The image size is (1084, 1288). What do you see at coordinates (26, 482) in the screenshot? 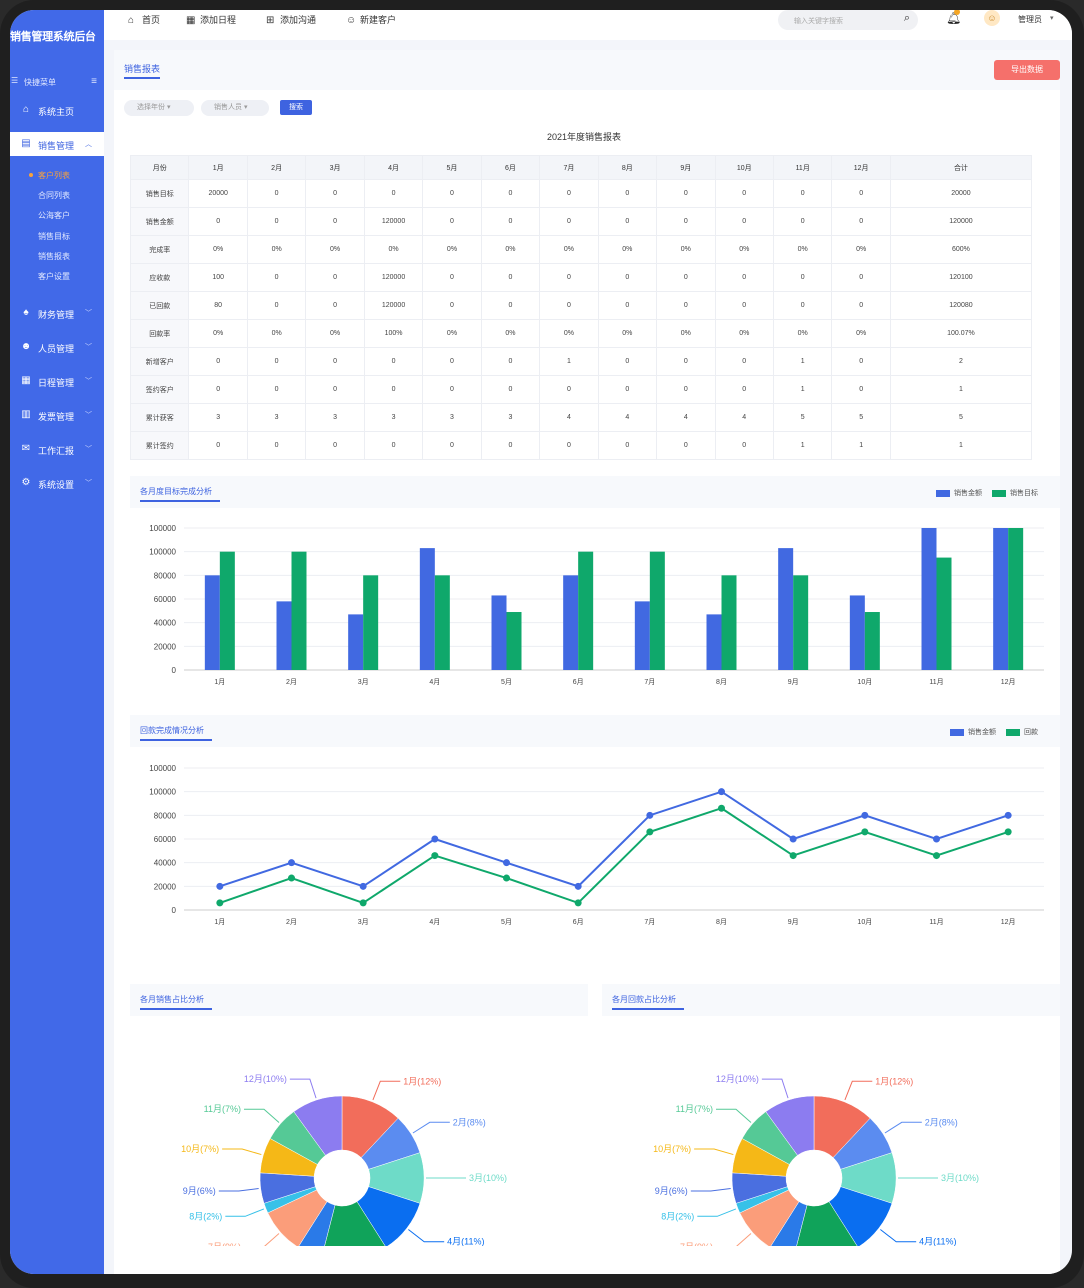
I see `settings-icon: ⚙` at bounding box center [26, 482].